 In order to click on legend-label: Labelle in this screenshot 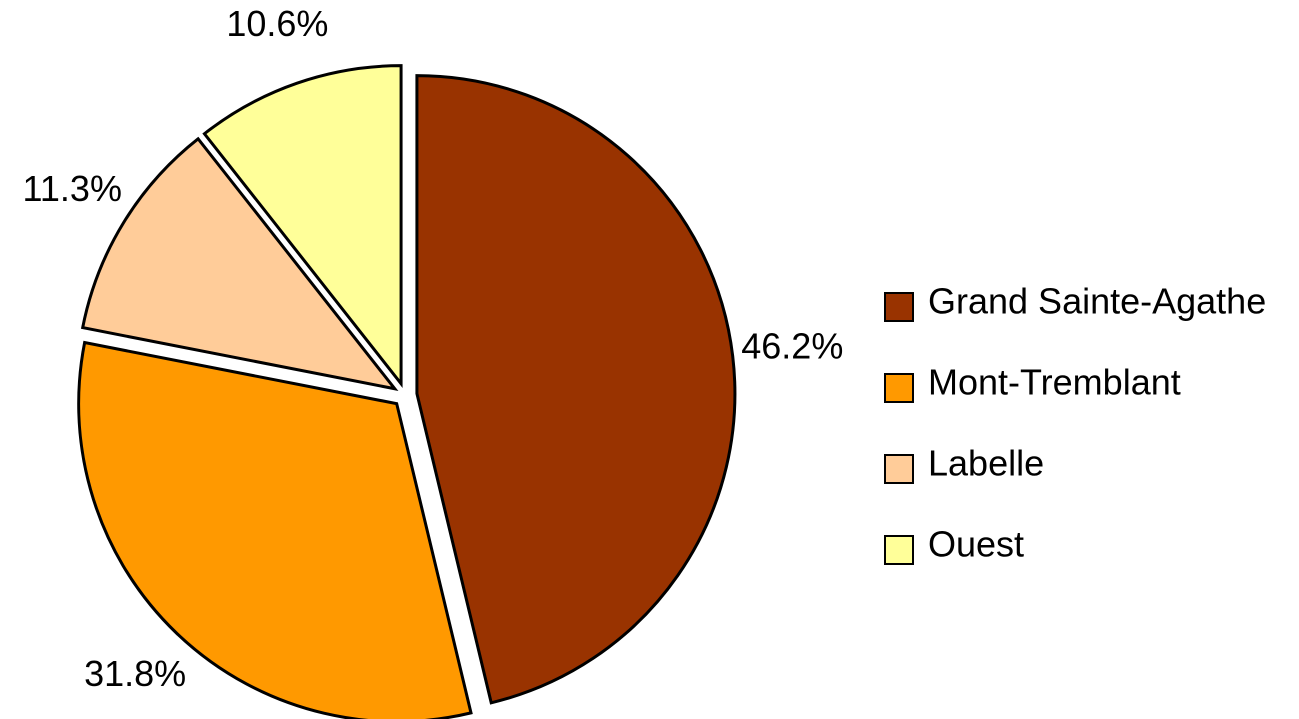, I will do `click(986, 463)`.